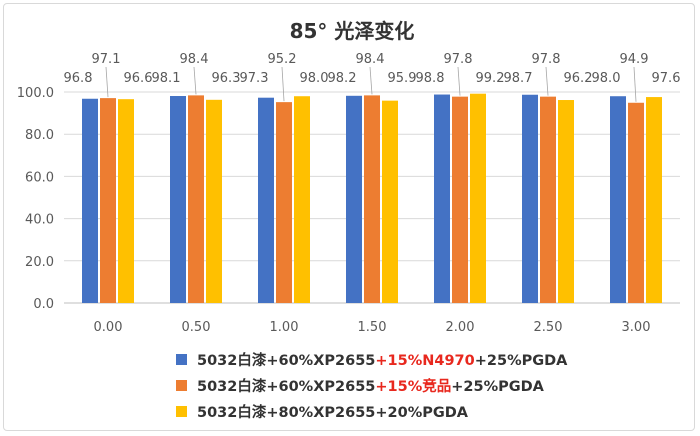  What do you see at coordinates (39, 177) in the screenshot?
I see `y-tick-label: 60.0` at bounding box center [39, 177].